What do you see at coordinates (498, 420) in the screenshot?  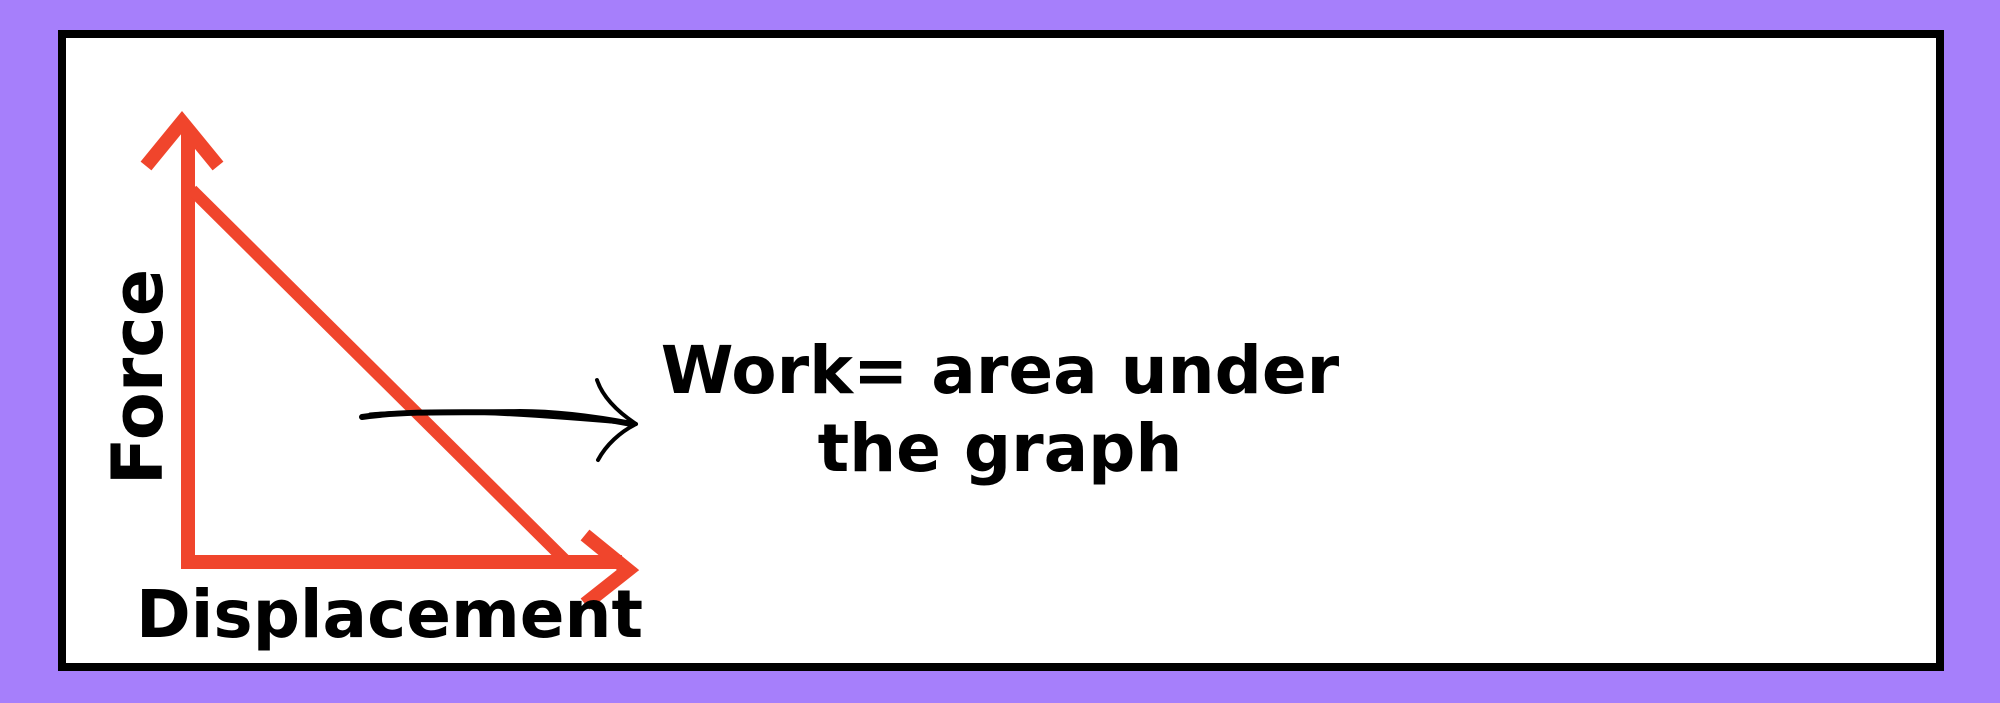 I see `hand-drawn-arrow-icon` at bounding box center [498, 420].